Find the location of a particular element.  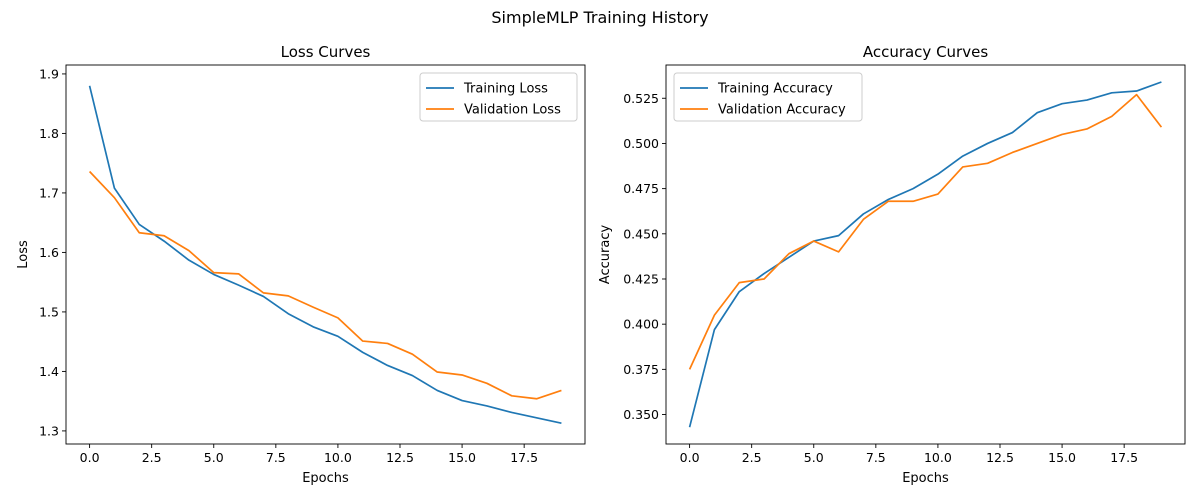

loss-legend-label: Validation Loss is located at coordinates (512, 110).